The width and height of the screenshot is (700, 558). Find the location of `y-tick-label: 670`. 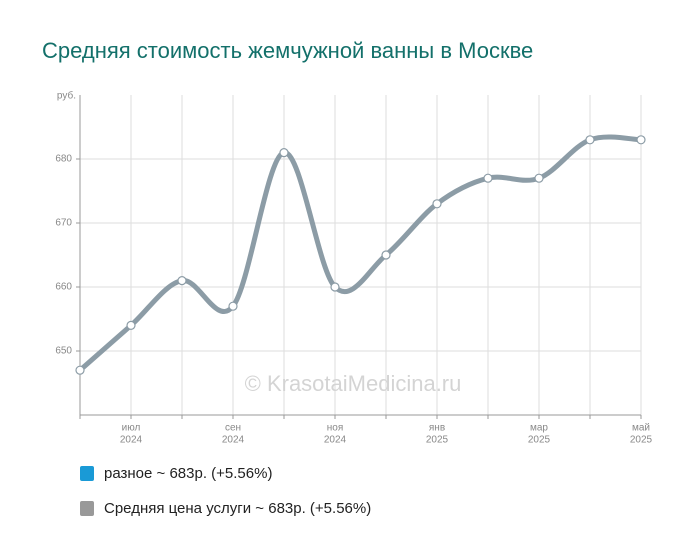

y-tick-label: 670 is located at coordinates (63, 223).